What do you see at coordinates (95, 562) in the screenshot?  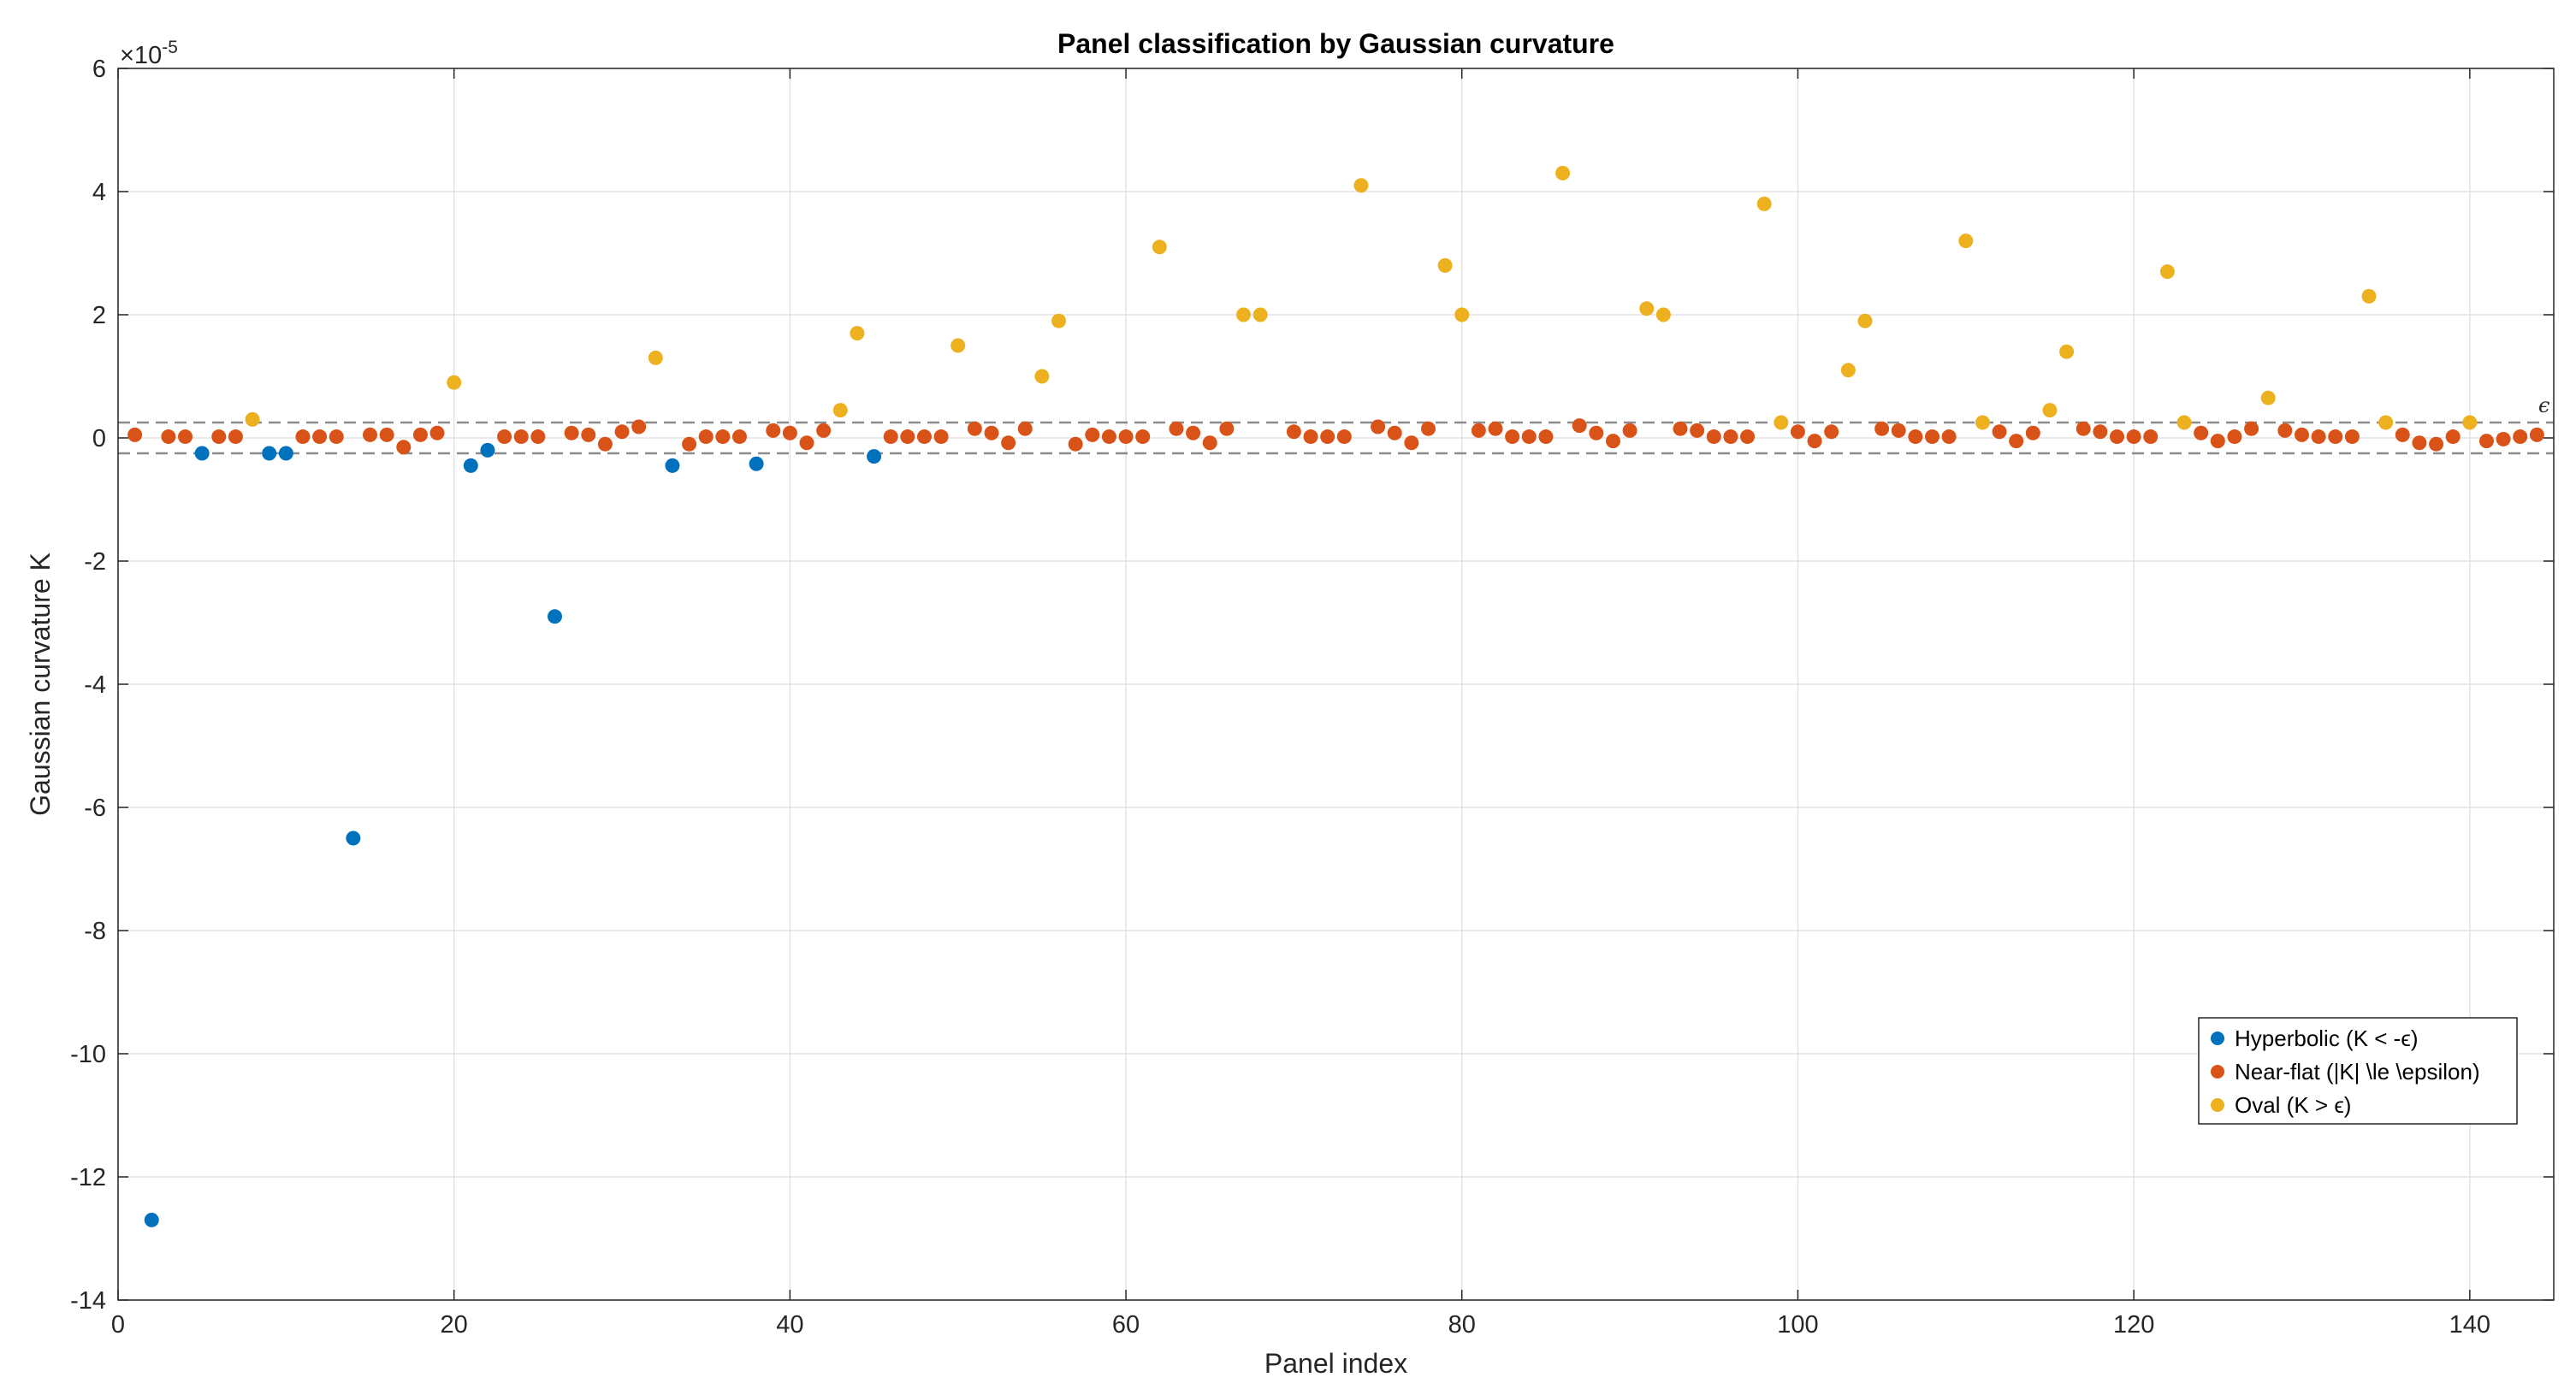 I see `y-tick-label: -2` at bounding box center [95, 562].